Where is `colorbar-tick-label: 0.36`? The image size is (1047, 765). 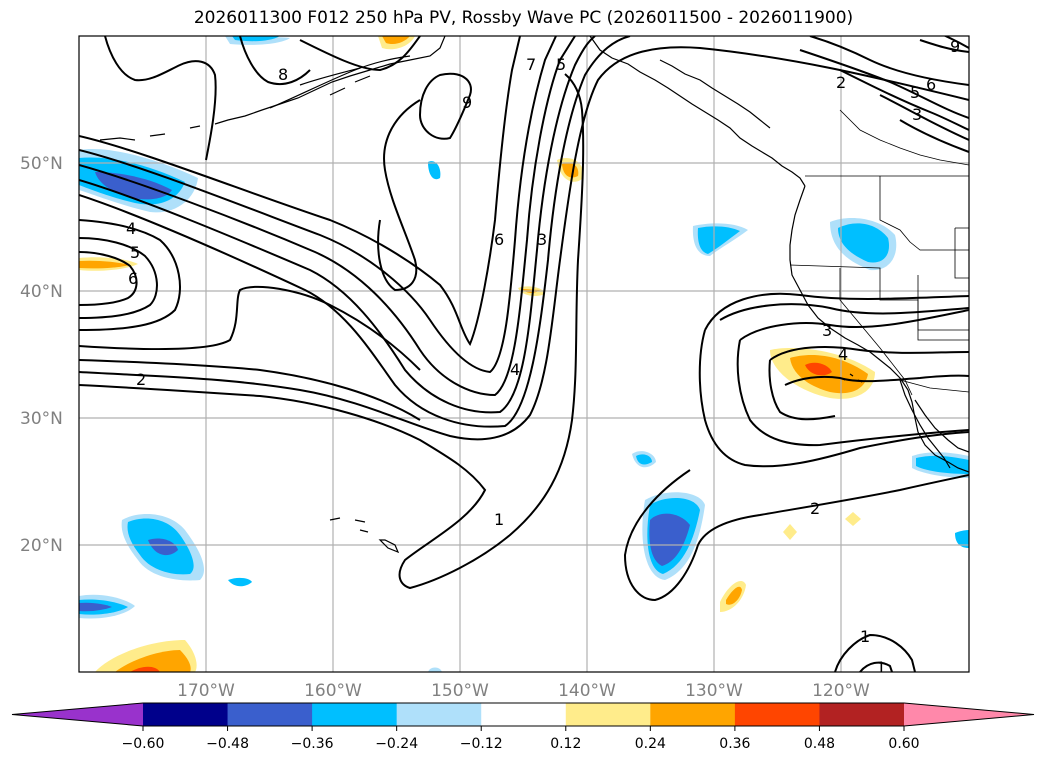
colorbar-tick-label: 0.36 is located at coordinates (734, 744).